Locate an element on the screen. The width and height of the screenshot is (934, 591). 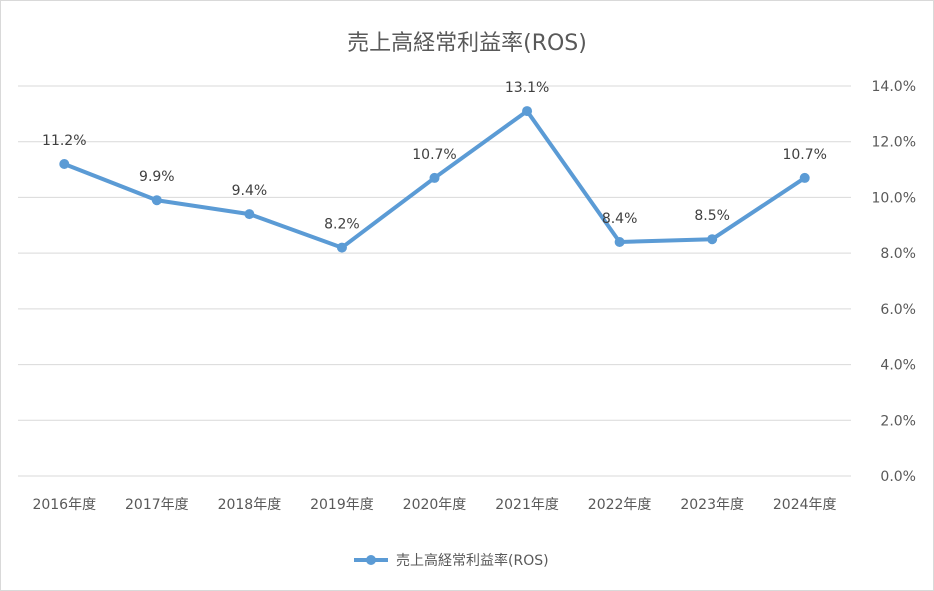
legend: 売上高経常利益率(ROS) is located at coordinates (451, 560).